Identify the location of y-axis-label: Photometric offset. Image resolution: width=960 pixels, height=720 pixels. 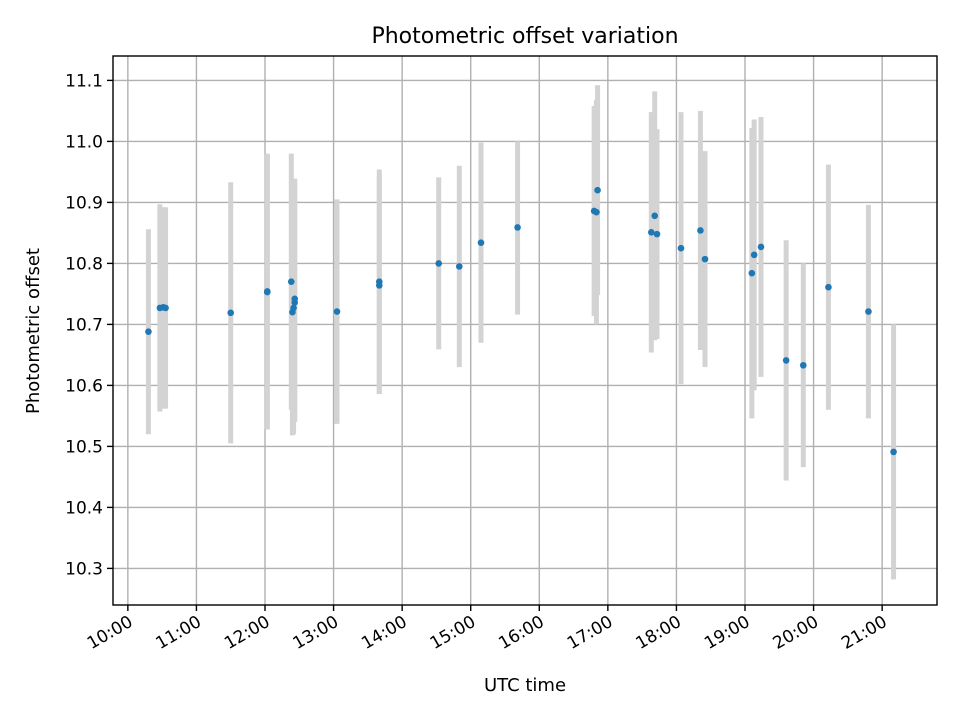
(33, 331).